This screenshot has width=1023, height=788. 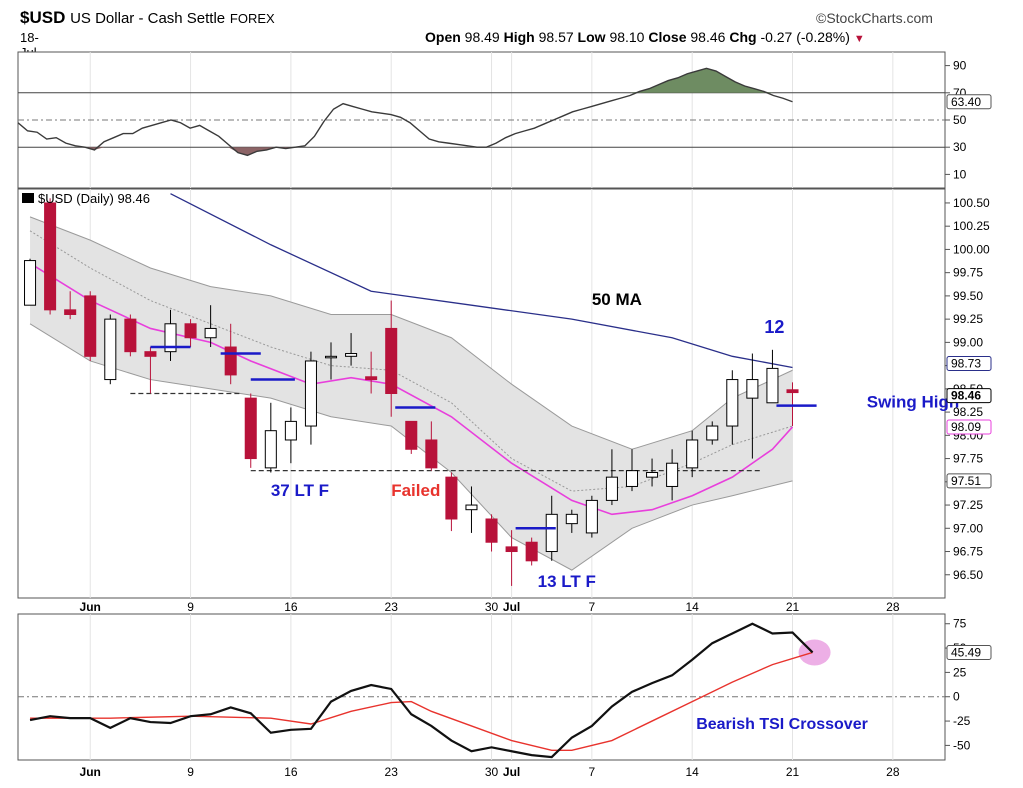 I want to click on ma50-line, so click(x=481, y=281).